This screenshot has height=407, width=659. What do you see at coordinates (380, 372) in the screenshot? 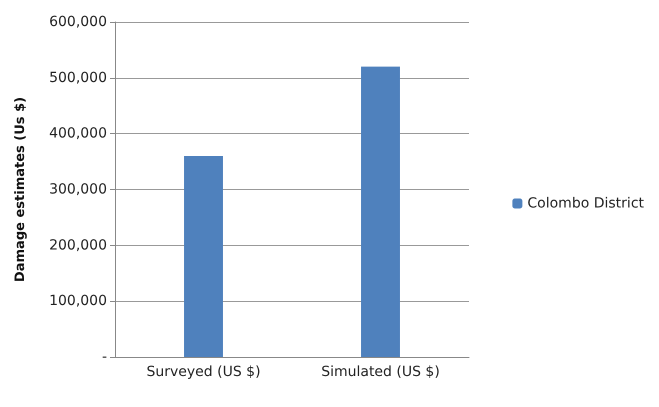
I see `x-tick-label: Simulated (US $)` at bounding box center [380, 372].